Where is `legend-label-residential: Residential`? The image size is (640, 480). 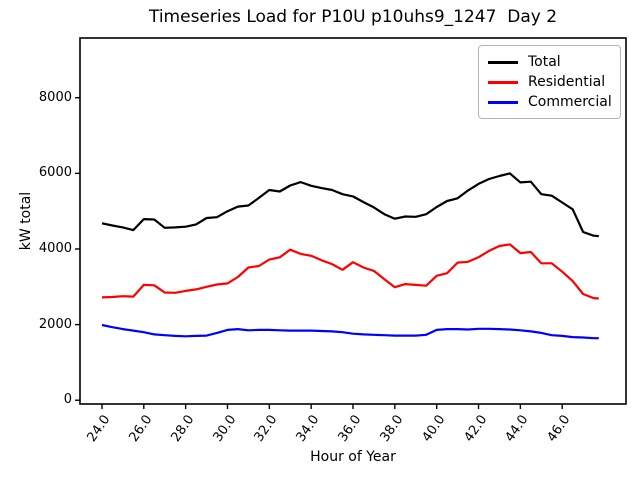 legend-label-residential: Residential is located at coordinates (567, 82).